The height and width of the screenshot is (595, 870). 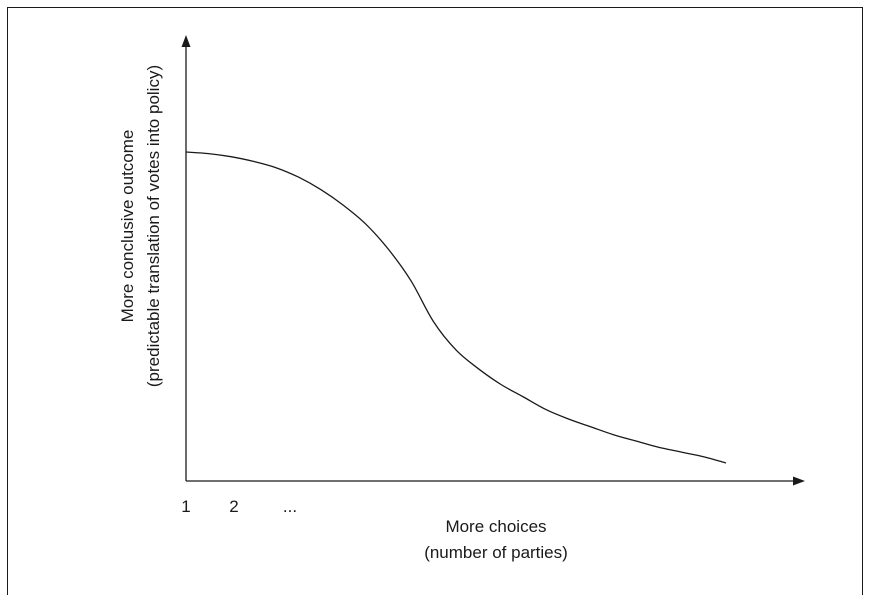 What do you see at coordinates (496, 552) in the screenshot?
I see `x-axis-sublabel: (number of parties)` at bounding box center [496, 552].